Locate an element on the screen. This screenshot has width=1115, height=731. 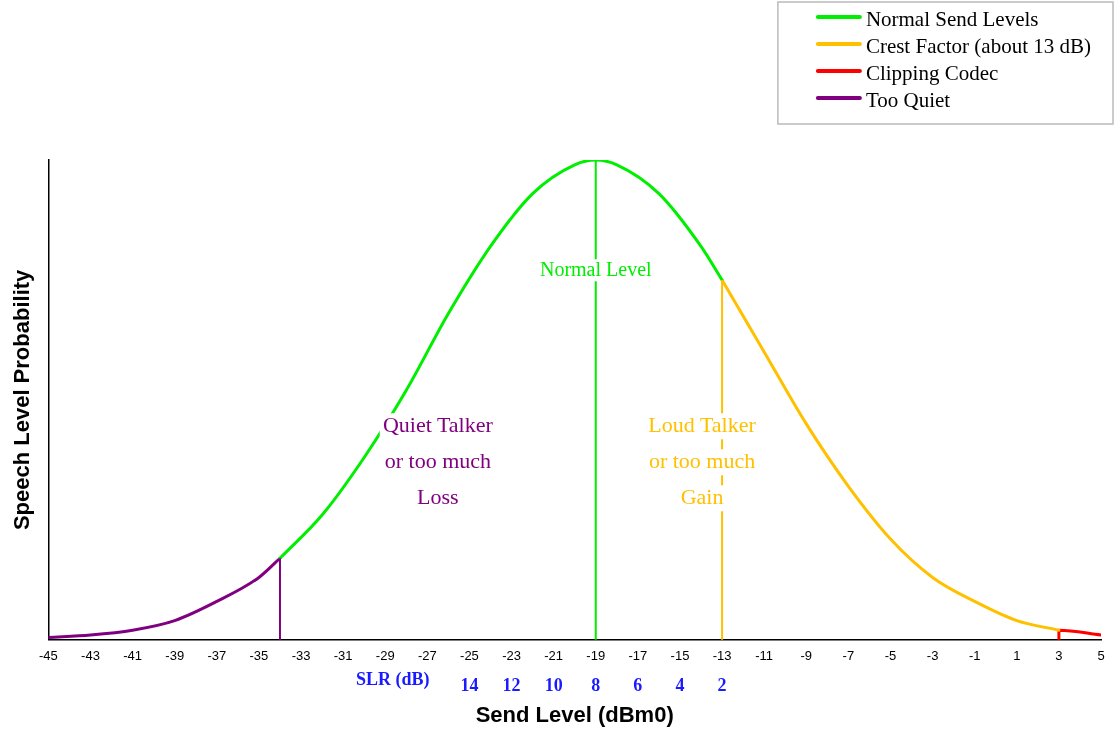
x-tick-label: -41 is located at coordinates (133, 656).